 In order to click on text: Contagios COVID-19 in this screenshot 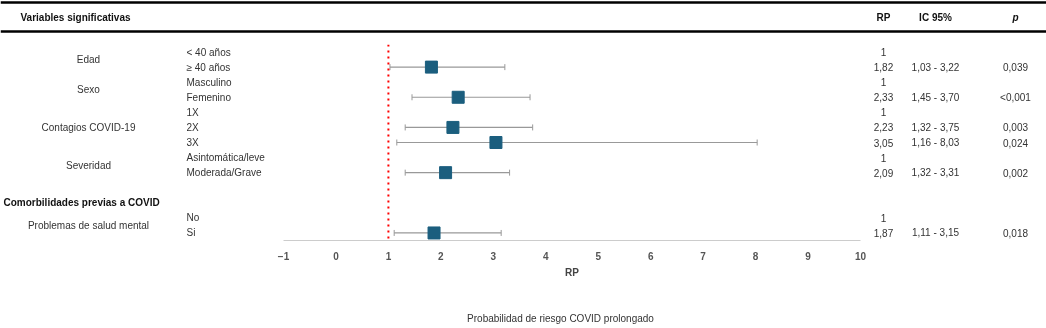, I will do `click(88, 127)`.